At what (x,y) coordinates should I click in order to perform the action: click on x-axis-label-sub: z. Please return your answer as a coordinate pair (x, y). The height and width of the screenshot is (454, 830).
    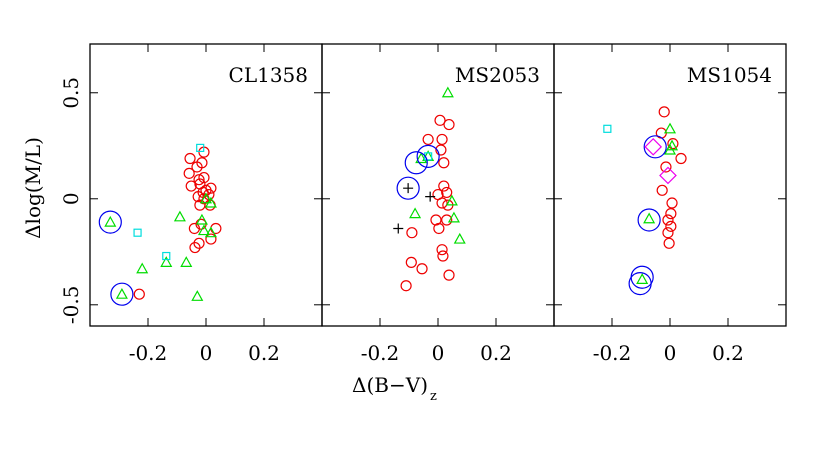
    Looking at the image, I should click on (433, 396).